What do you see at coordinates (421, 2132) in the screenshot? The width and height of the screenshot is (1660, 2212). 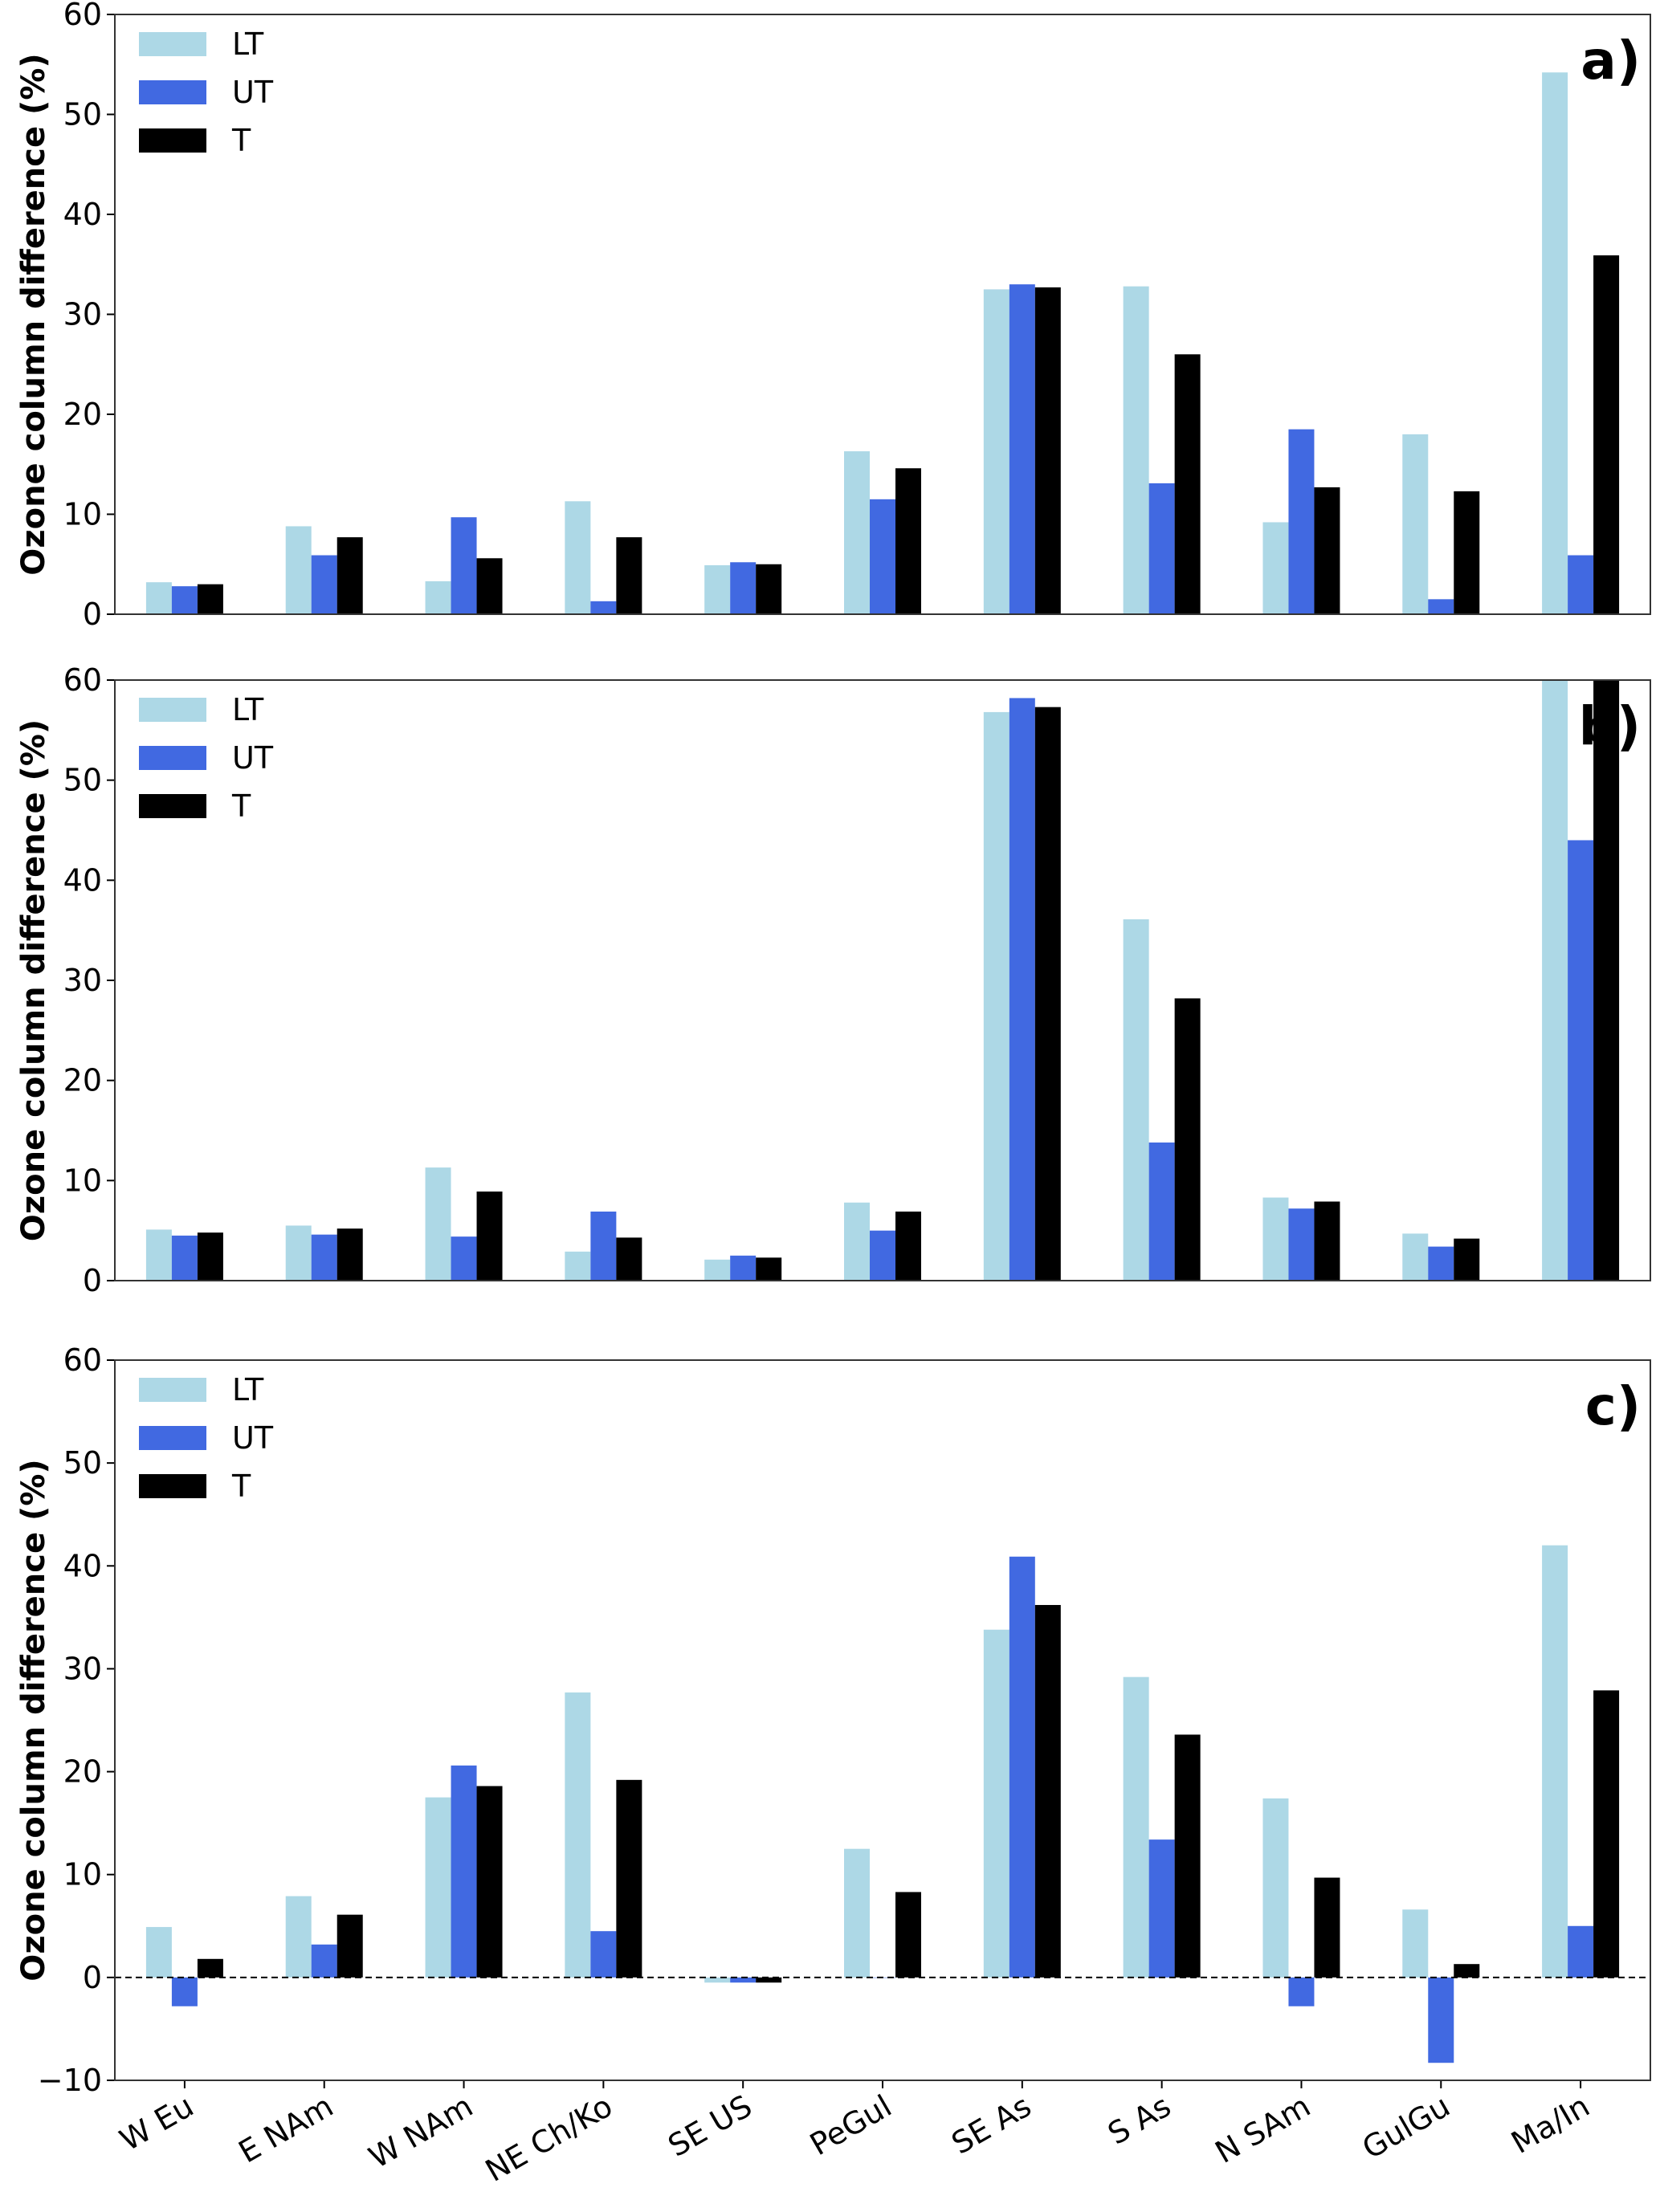 I see `x-tick-label: W NAm` at bounding box center [421, 2132].